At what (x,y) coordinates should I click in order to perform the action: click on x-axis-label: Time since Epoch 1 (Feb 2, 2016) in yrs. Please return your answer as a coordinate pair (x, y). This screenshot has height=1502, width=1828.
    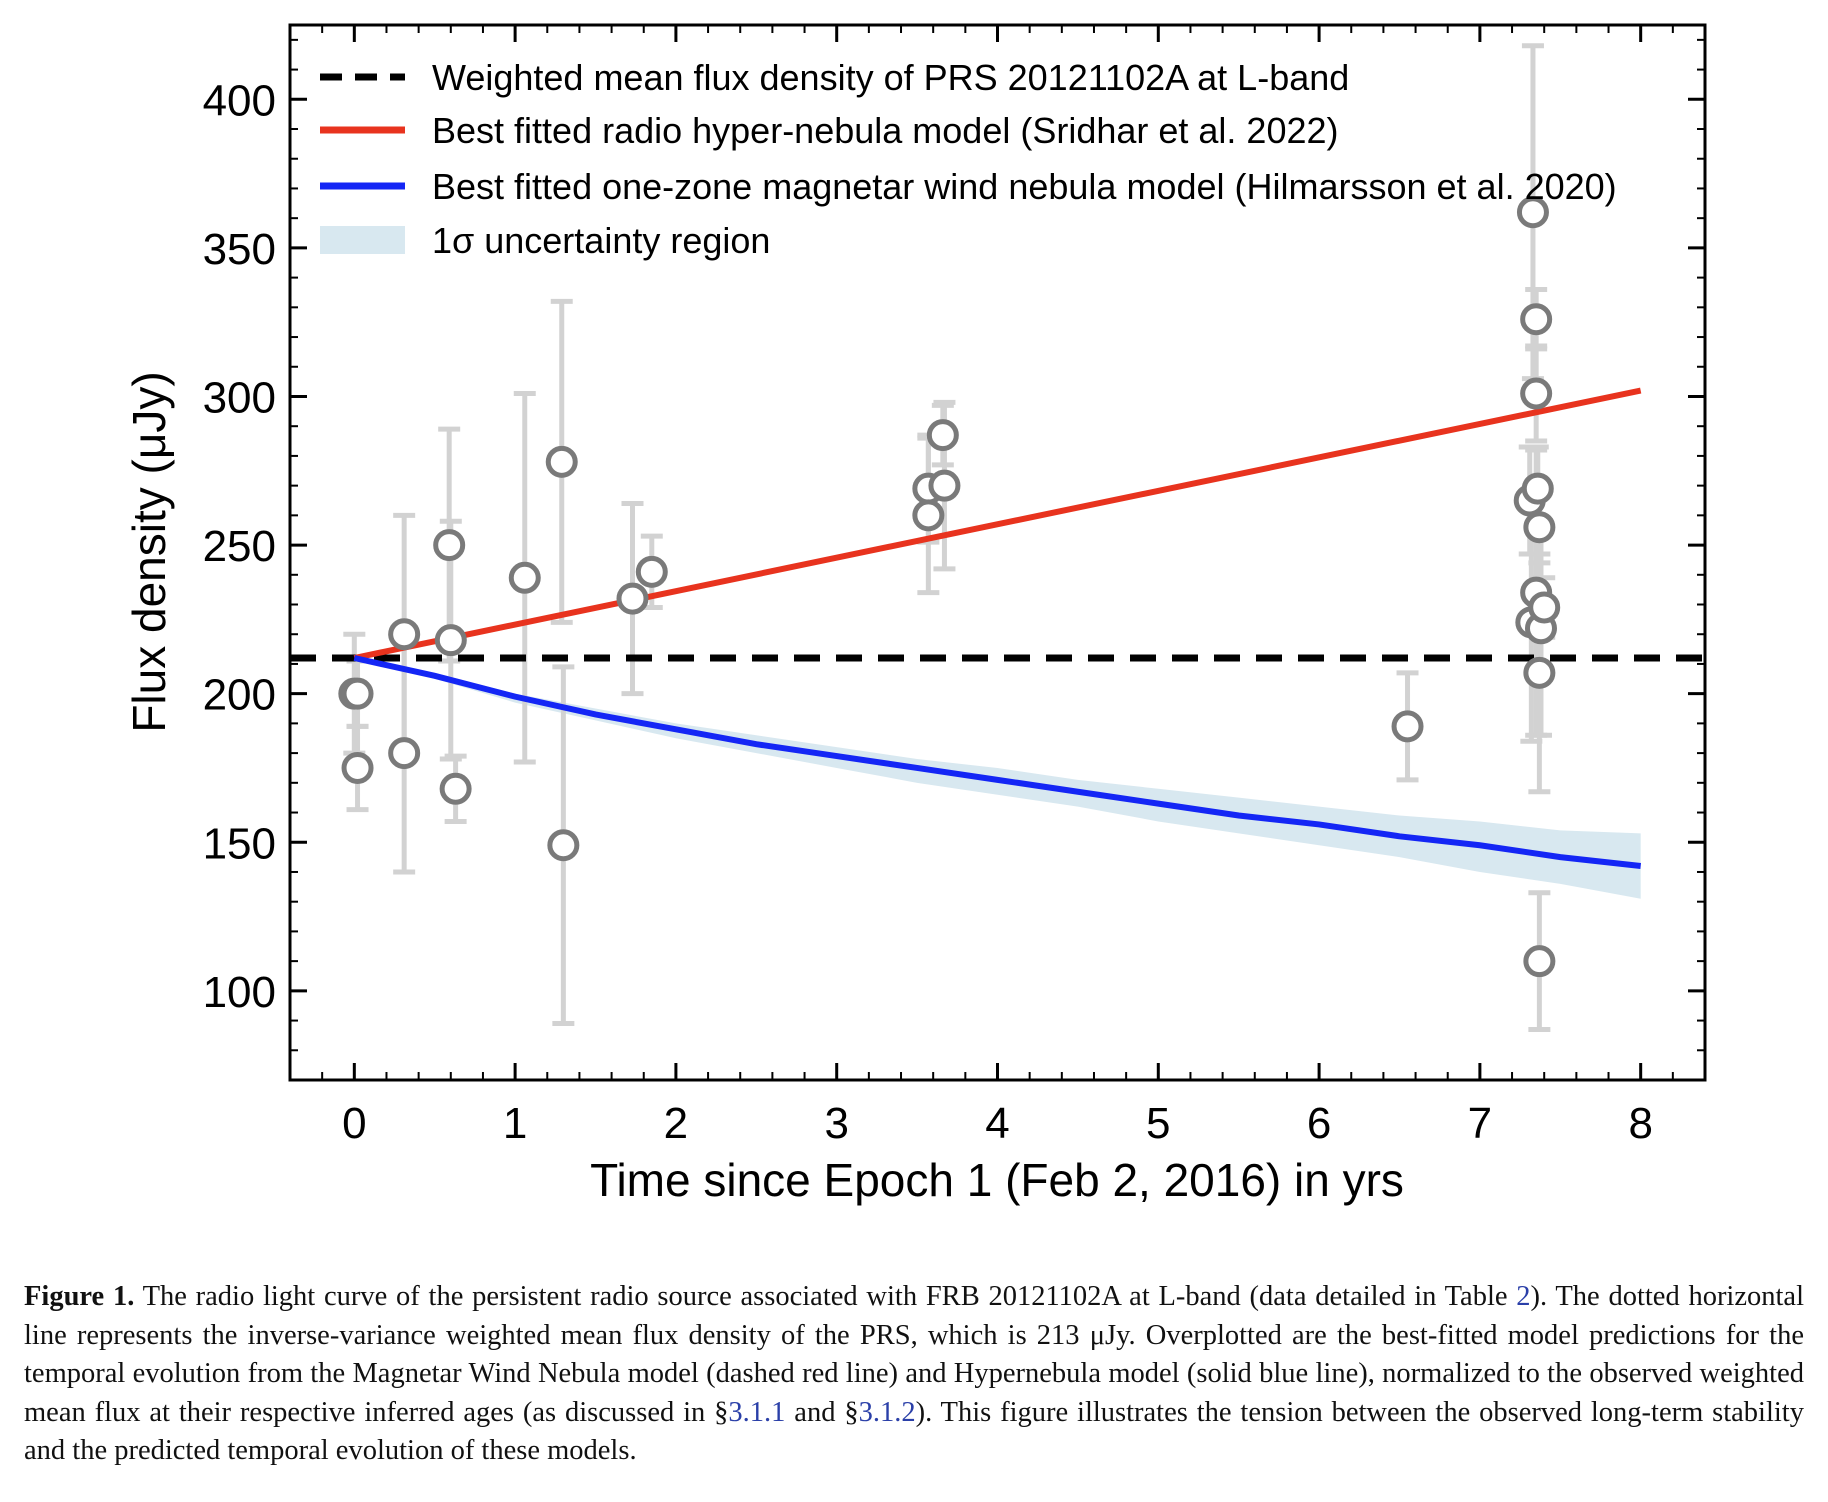
    Looking at the image, I should click on (997, 1180).